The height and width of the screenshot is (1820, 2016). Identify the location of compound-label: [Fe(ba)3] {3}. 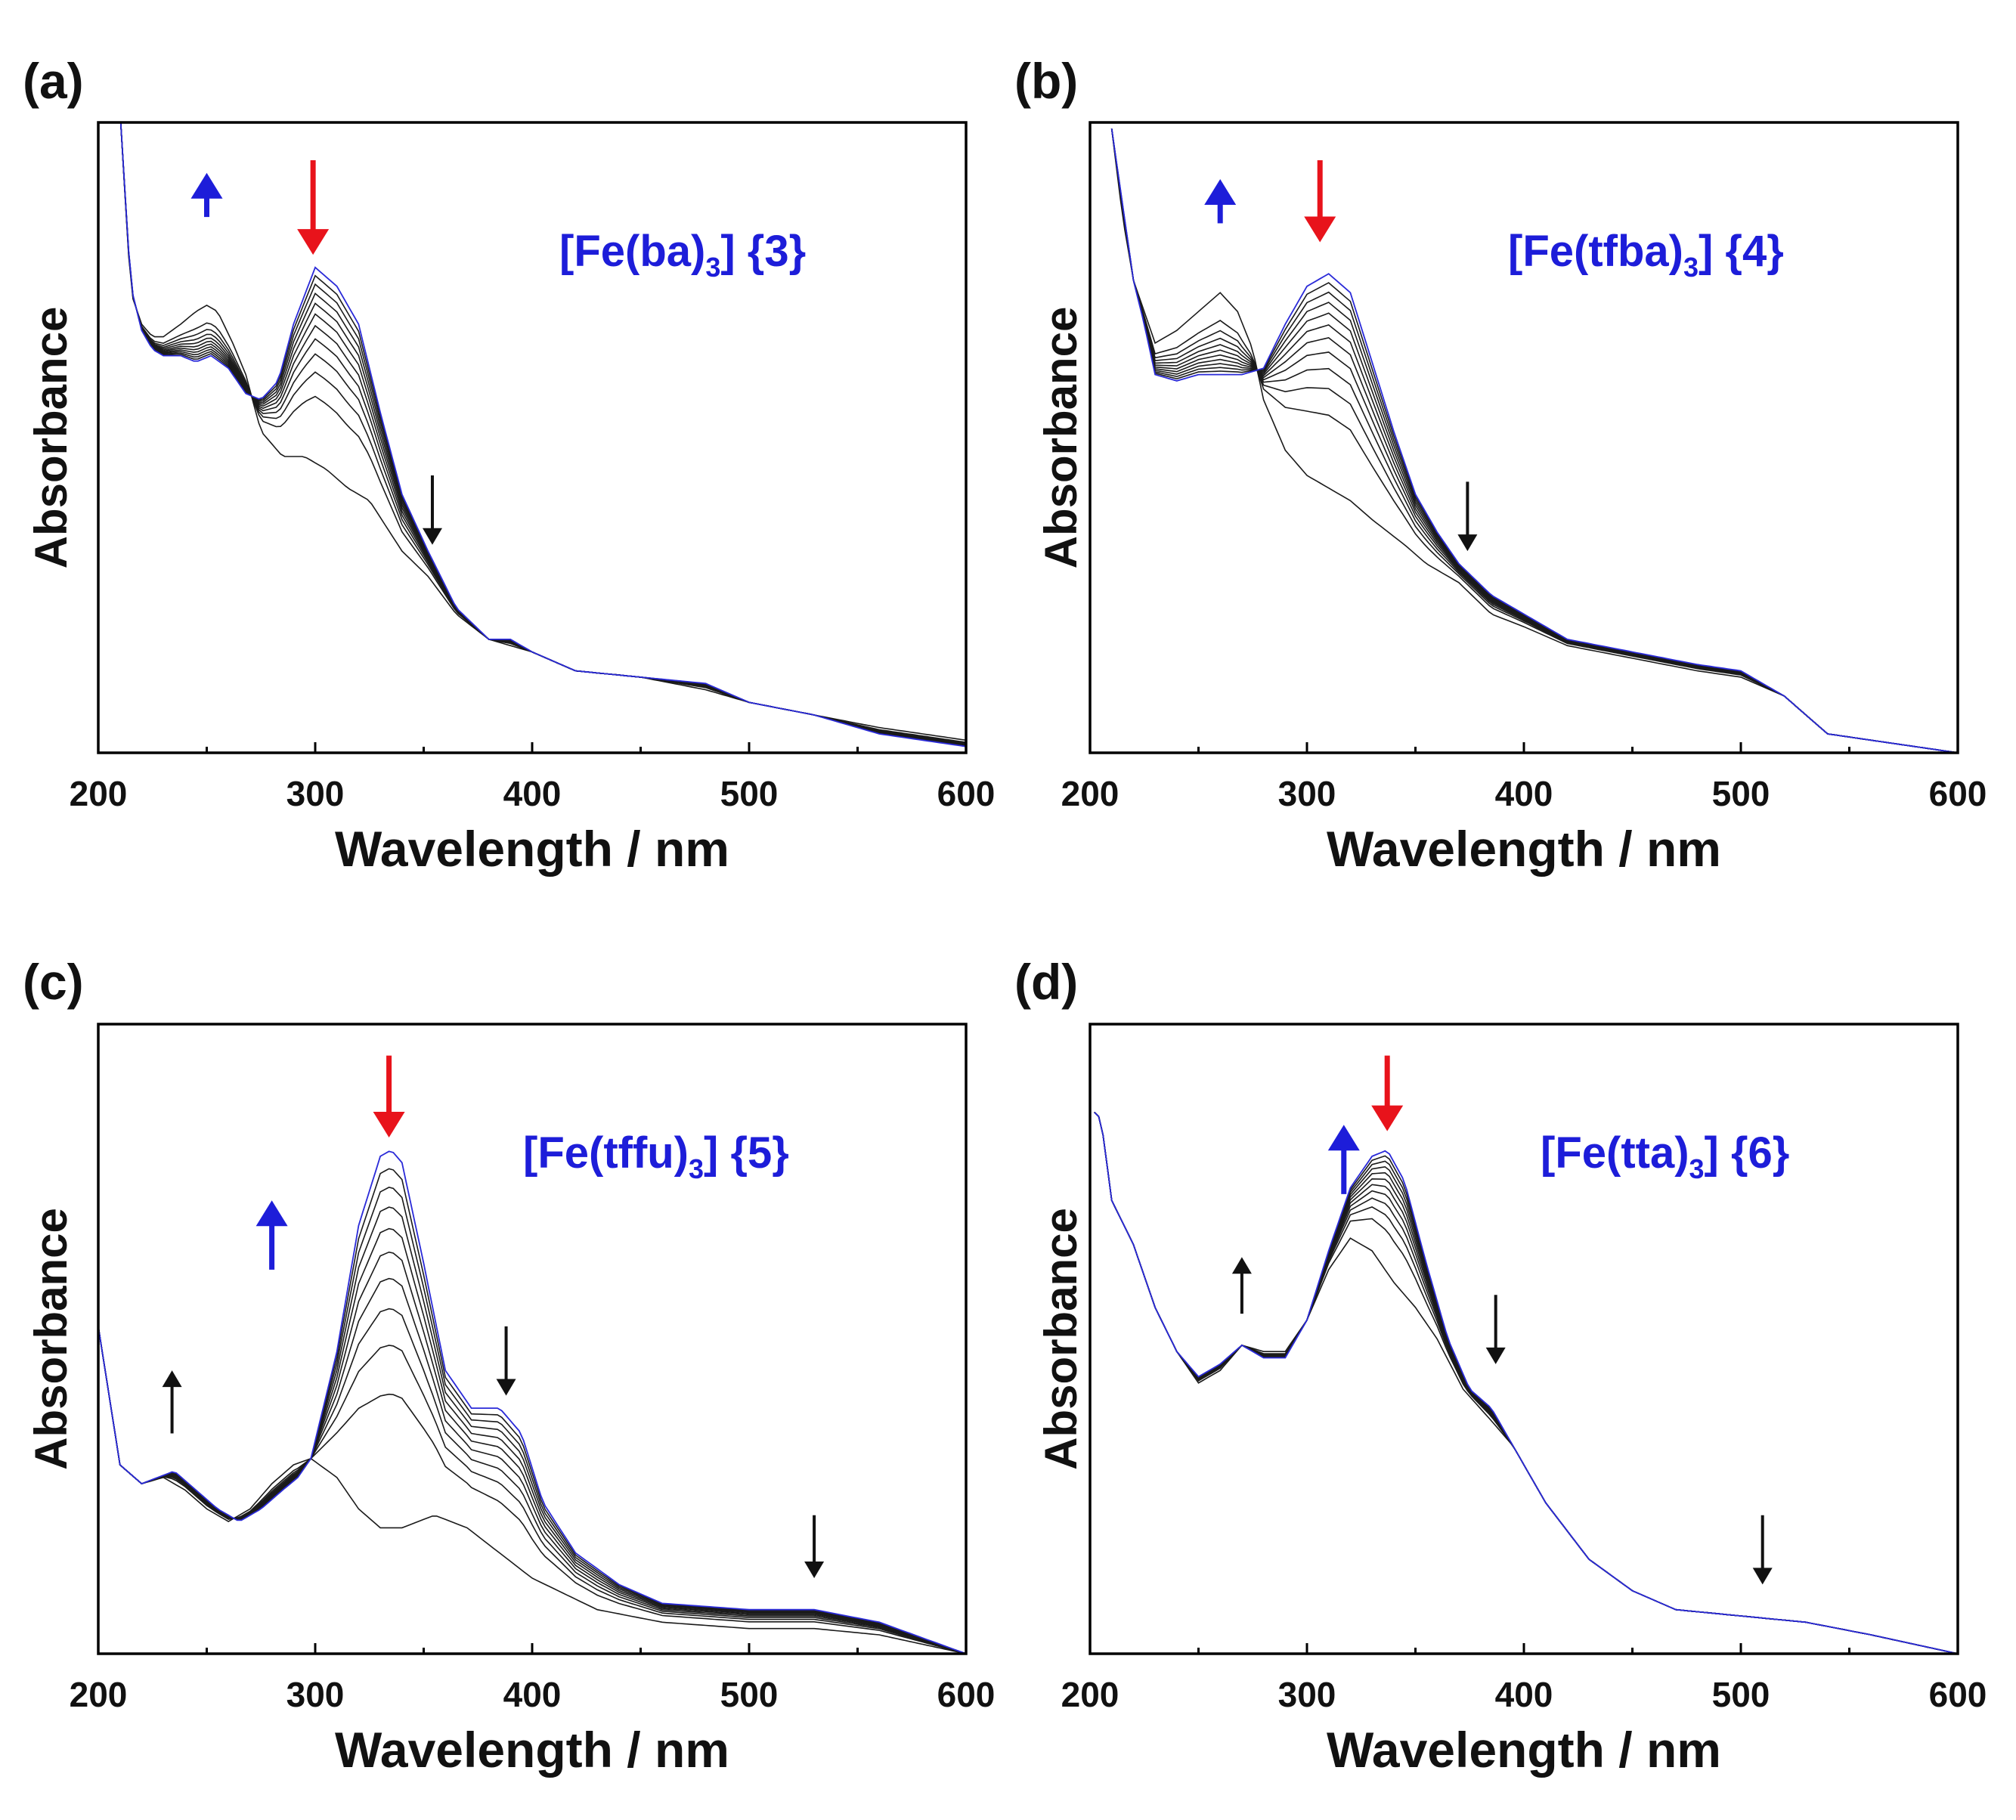
(682, 255).